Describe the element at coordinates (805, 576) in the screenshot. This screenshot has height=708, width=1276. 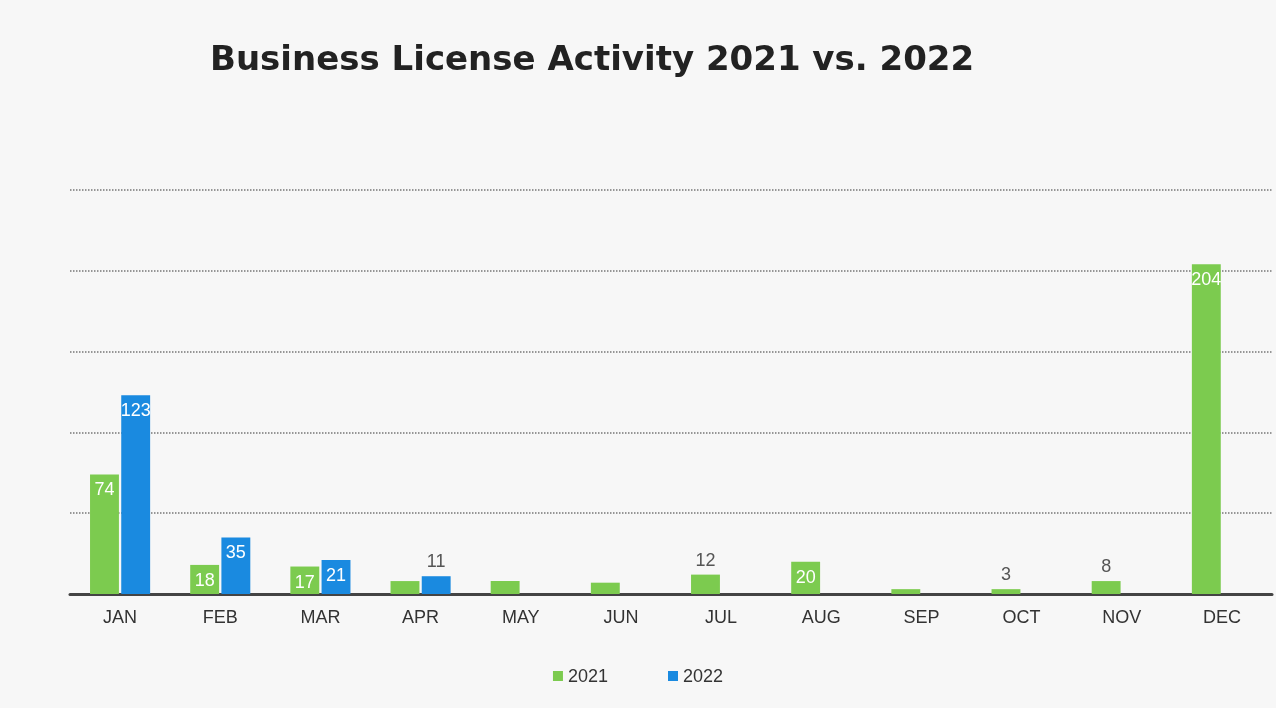
I see `data-label: 20` at that location.